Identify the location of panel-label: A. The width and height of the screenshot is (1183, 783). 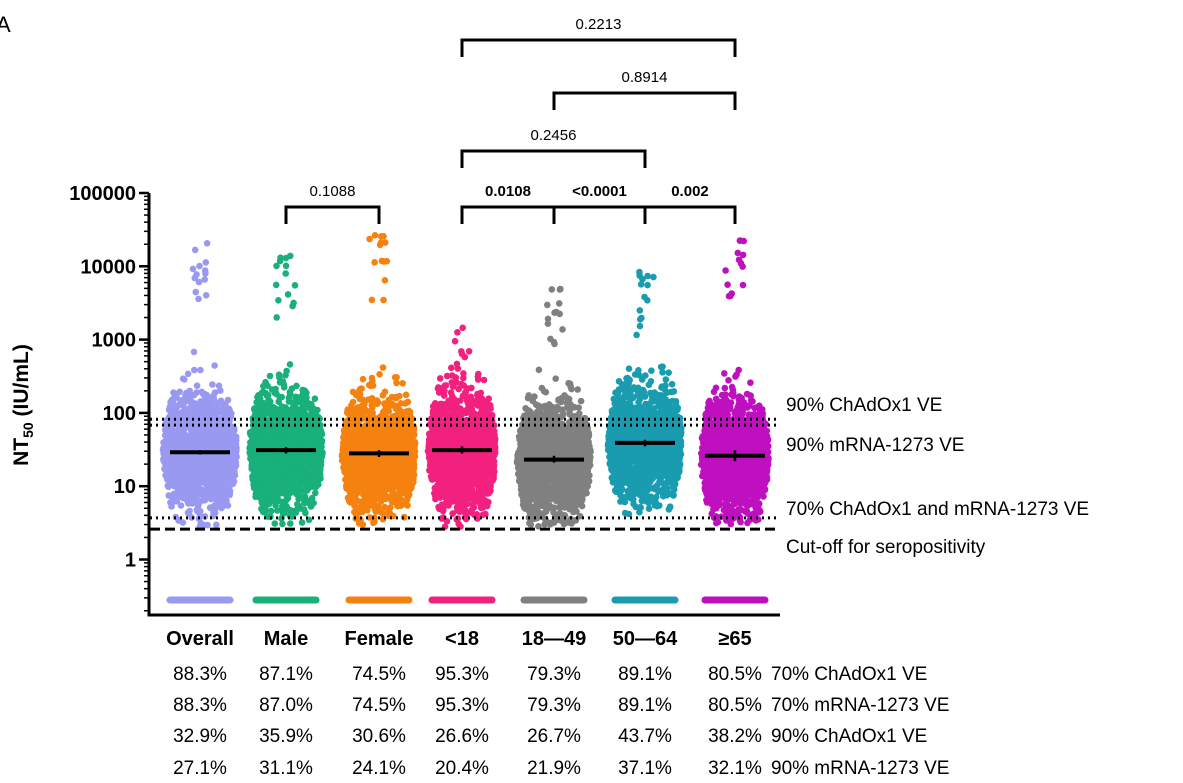
(5, 24).